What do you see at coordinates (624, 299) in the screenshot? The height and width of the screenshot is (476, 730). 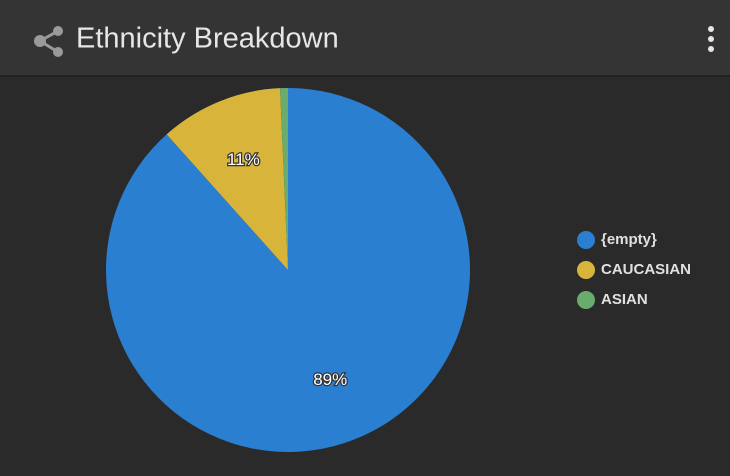 I see `legend-label: ASIAN` at bounding box center [624, 299].